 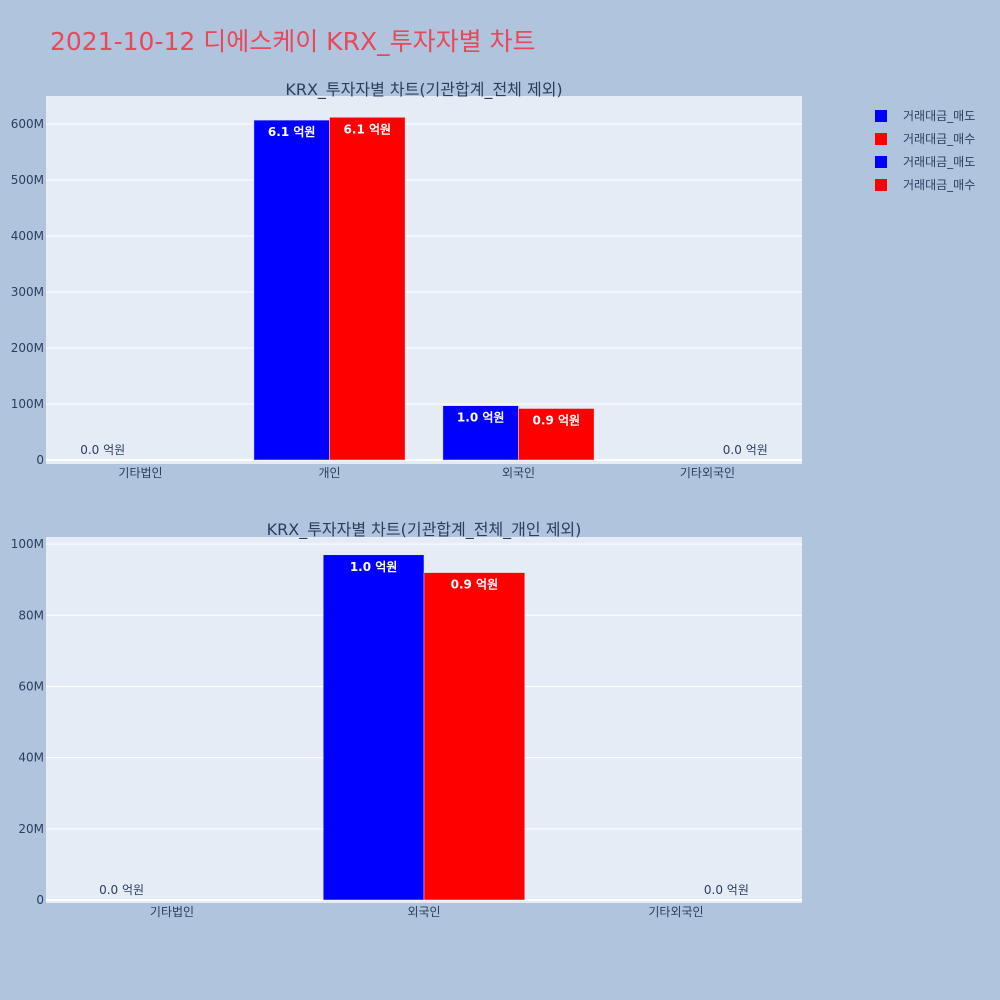 What do you see at coordinates (423, 90) in the screenshot?
I see `chart-title: KRX_투자자별 차트(기관합계_전체 제외)` at bounding box center [423, 90].